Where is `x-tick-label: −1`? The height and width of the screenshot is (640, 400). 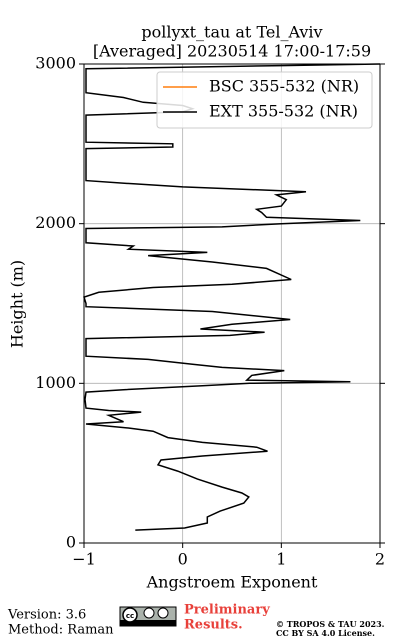 x-tick-label: −1 is located at coordinates (84, 559).